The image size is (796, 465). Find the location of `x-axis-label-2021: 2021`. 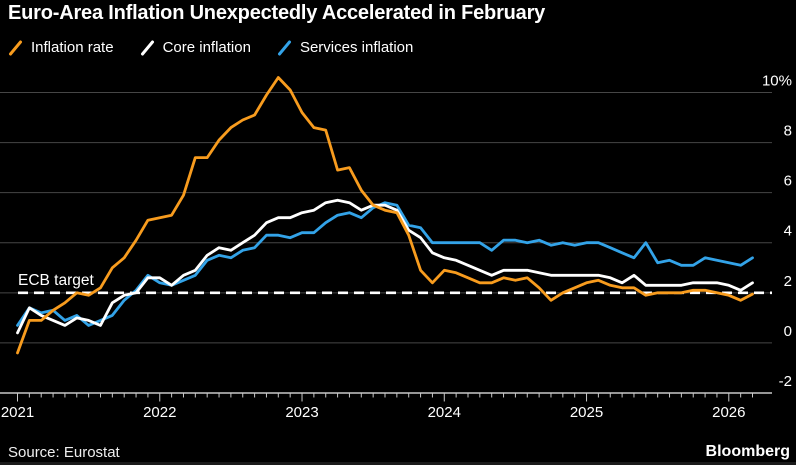

x-axis-label-2021: 2021 is located at coordinates (17, 412).